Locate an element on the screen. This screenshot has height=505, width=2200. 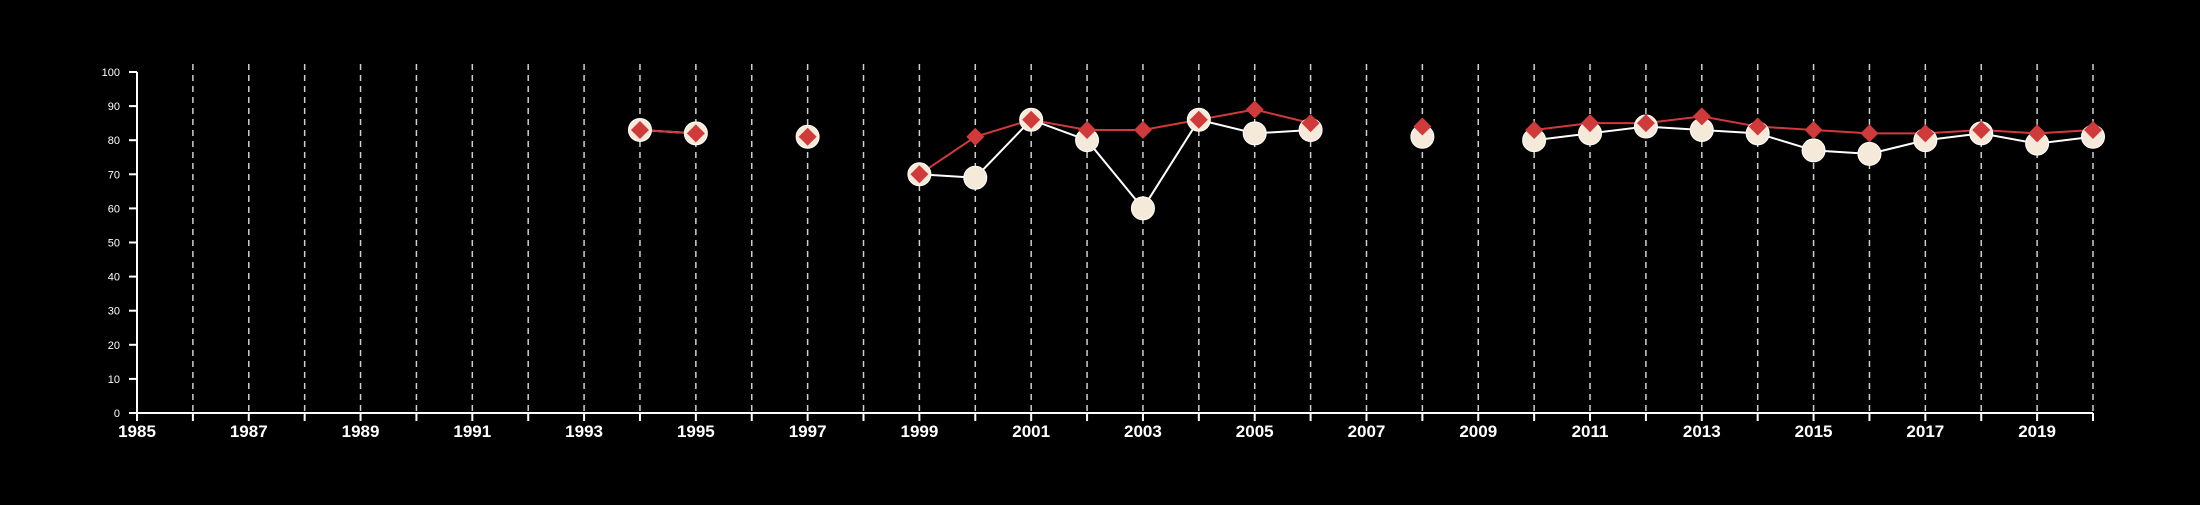
x-tick-label: 1991 is located at coordinates (472, 431).